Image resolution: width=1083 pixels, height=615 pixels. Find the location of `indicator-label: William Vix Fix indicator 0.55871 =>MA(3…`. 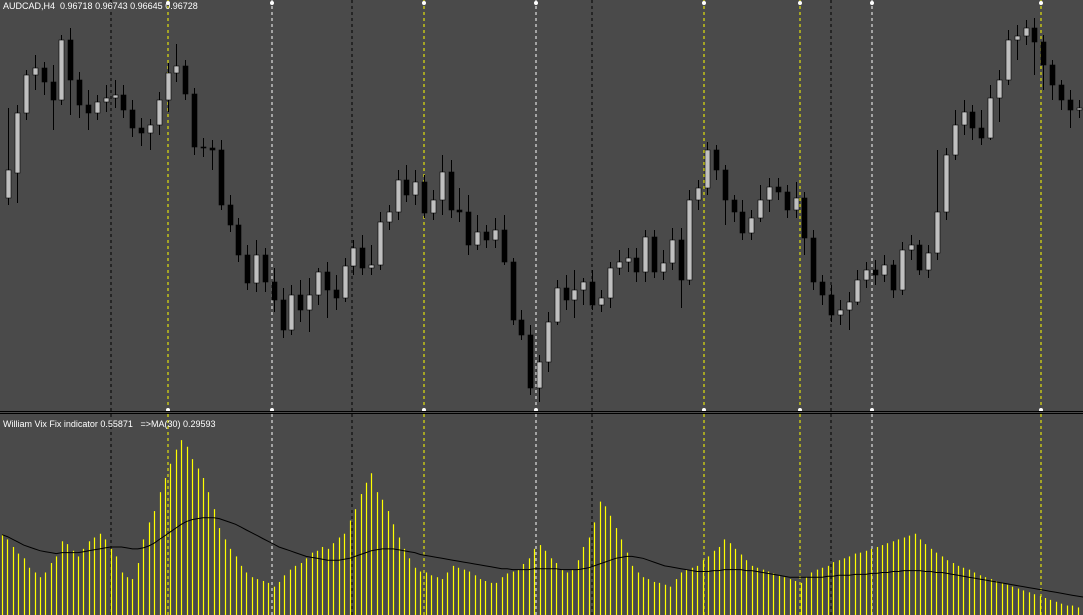

indicator-label: William Vix Fix indicator 0.55871 =>MA(3… is located at coordinates (109, 424).